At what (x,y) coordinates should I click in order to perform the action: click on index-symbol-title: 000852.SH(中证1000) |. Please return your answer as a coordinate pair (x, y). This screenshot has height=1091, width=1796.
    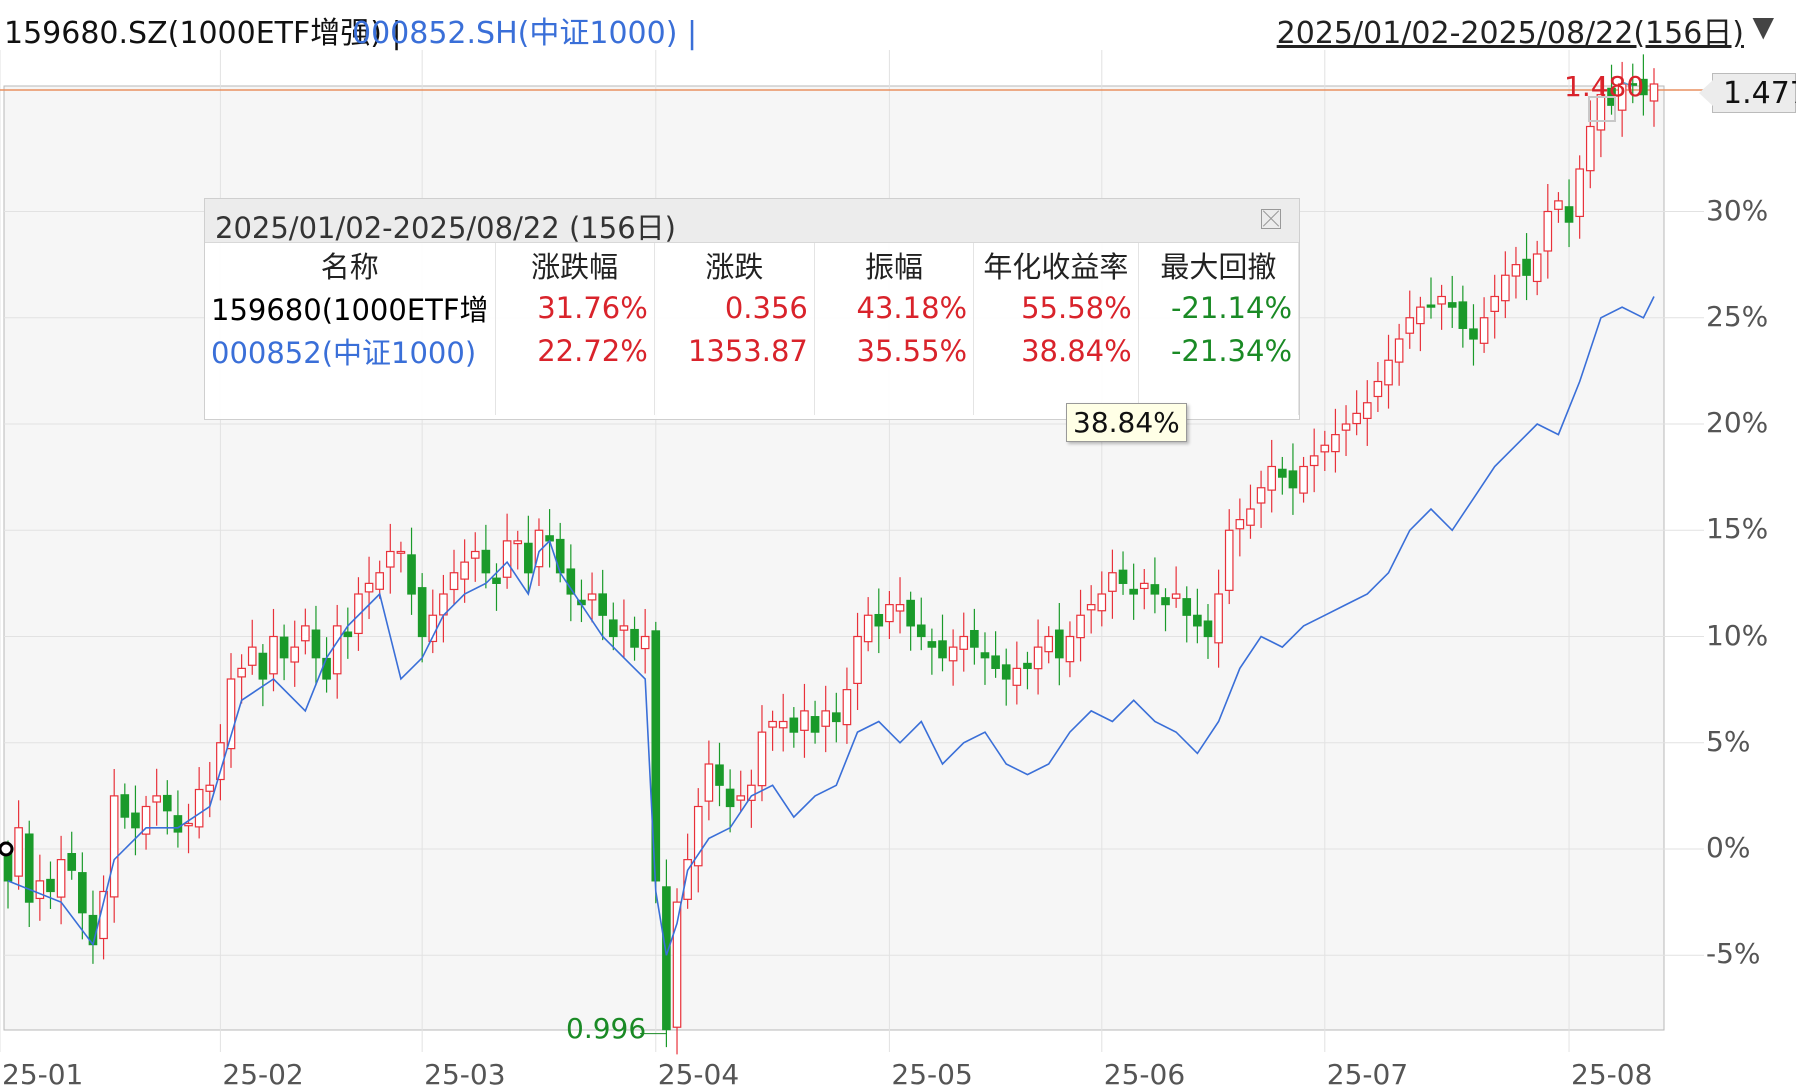
    Looking at the image, I should click on (525, 33).